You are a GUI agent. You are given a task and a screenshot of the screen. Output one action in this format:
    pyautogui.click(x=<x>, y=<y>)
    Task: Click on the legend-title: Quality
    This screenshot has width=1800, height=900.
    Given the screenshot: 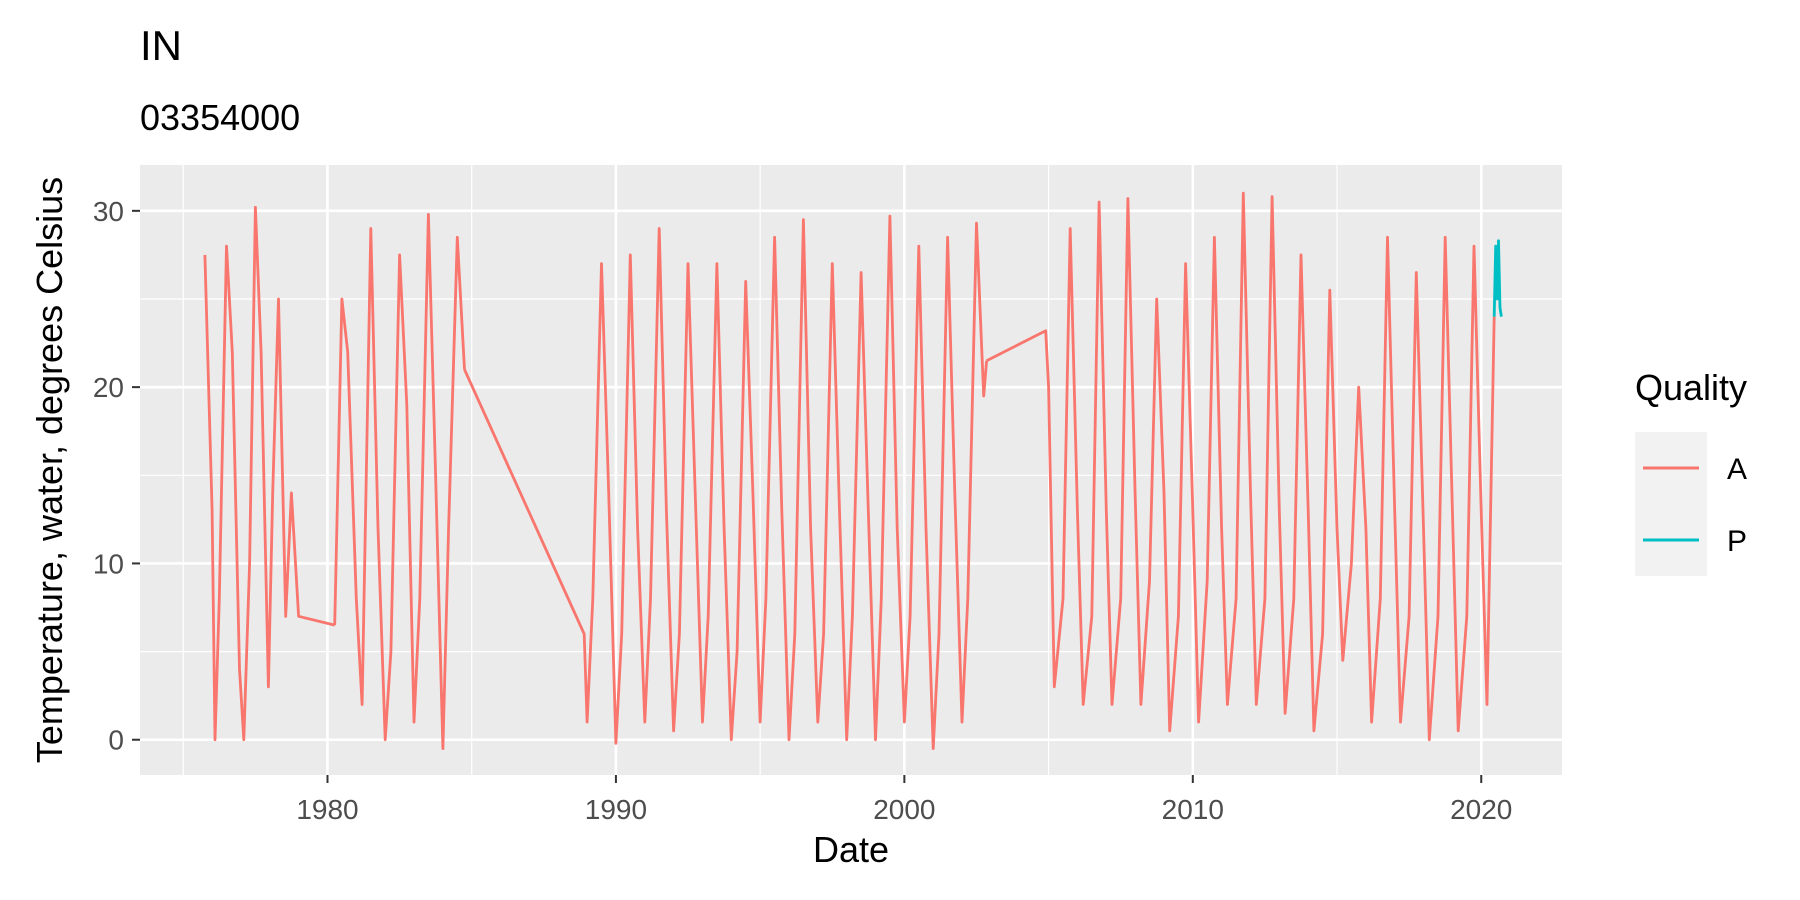 What is the action you would take?
    pyautogui.click(x=1691, y=387)
    